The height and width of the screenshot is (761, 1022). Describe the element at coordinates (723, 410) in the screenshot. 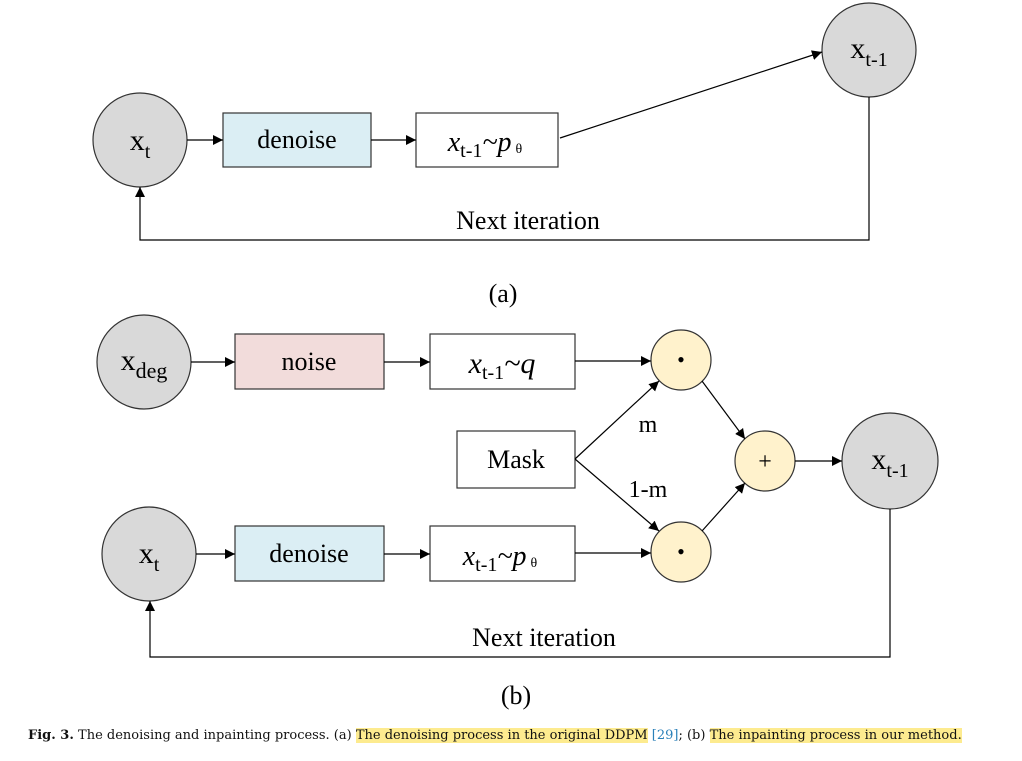

I see `arrow-b-multiply-top-to-add` at that location.